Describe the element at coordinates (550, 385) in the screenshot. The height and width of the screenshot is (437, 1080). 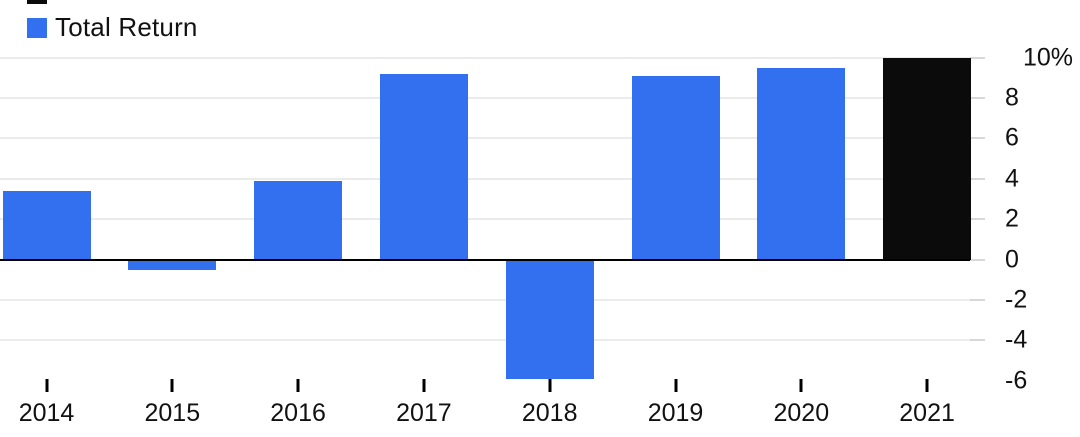
I see `x-axis-tick-2018` at that location.